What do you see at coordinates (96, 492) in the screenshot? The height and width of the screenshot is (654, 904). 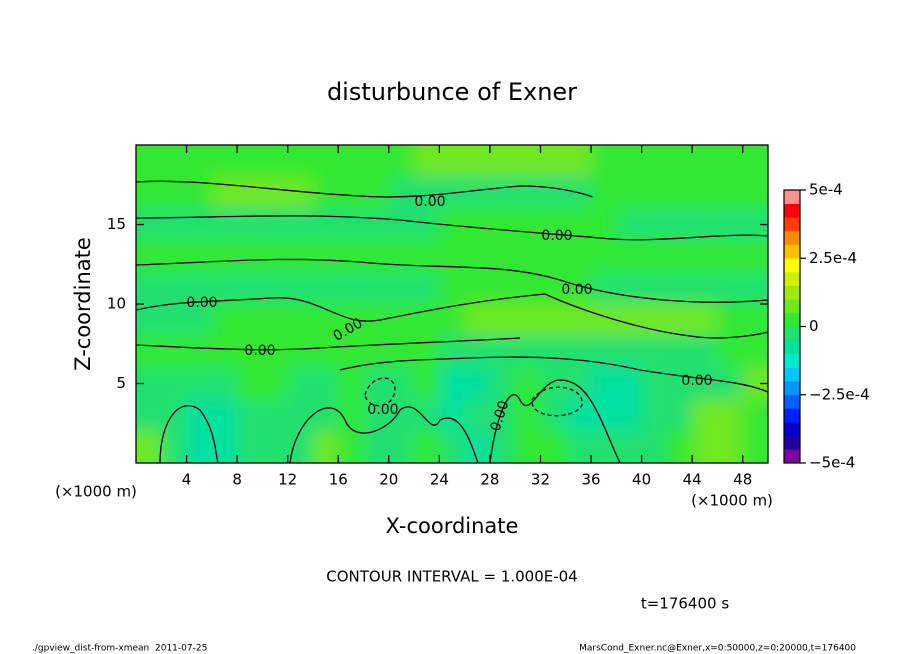 I see `y-unit: (×1000 m)` at bounding box center [96, 492].